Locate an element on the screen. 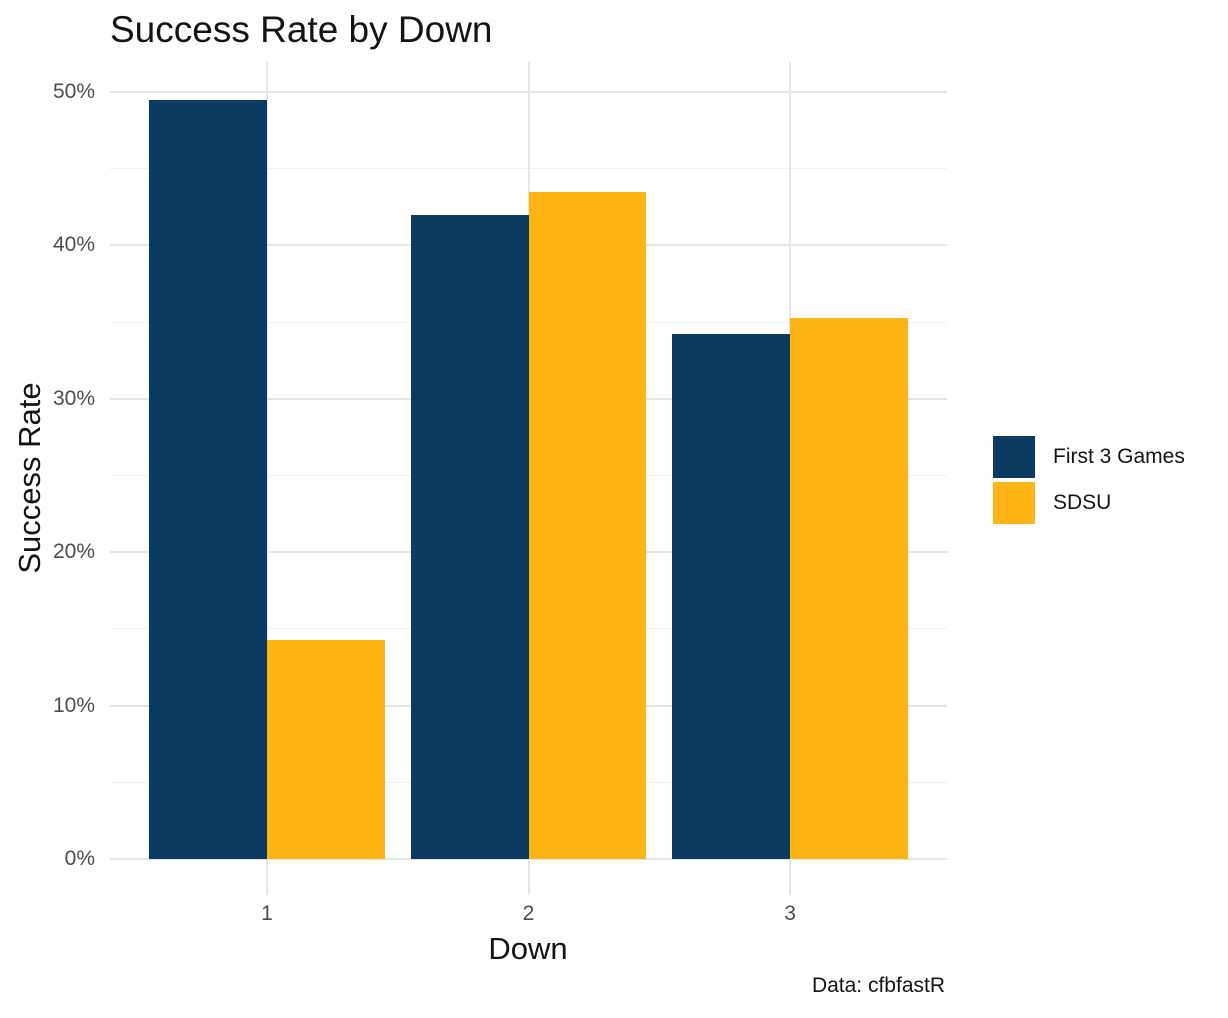  legend-label: SDSU is located at coordinates (1082, 502).